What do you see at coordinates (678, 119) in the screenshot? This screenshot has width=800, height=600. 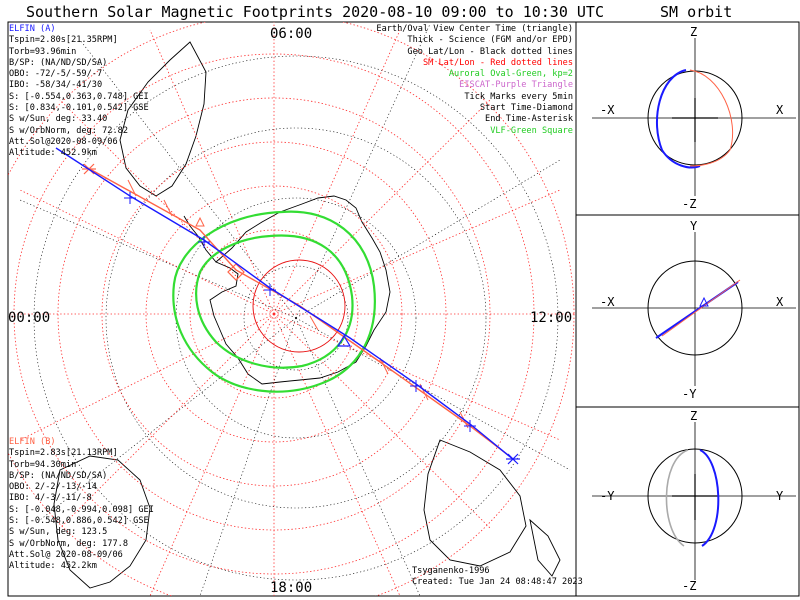 I see `orbit-a-xz` at bounding box center [678, 119].